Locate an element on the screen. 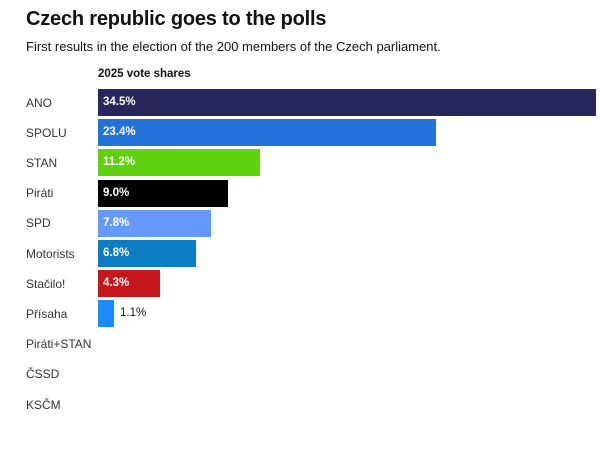 The width and height of the screenshot is (600, 452). category-label: SPOLU is located at coordinates (46, 132).